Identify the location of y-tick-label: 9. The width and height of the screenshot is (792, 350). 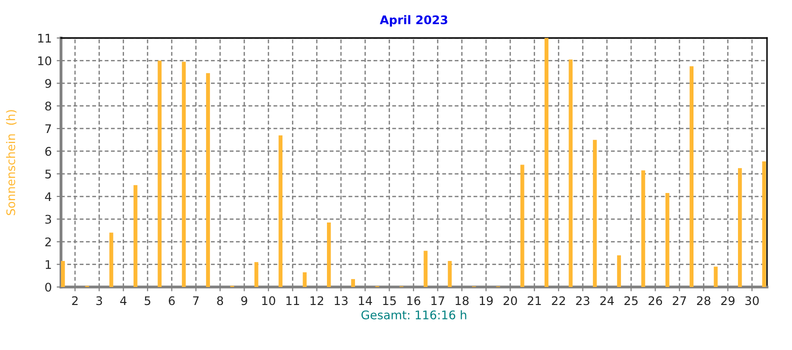
(48, 83).